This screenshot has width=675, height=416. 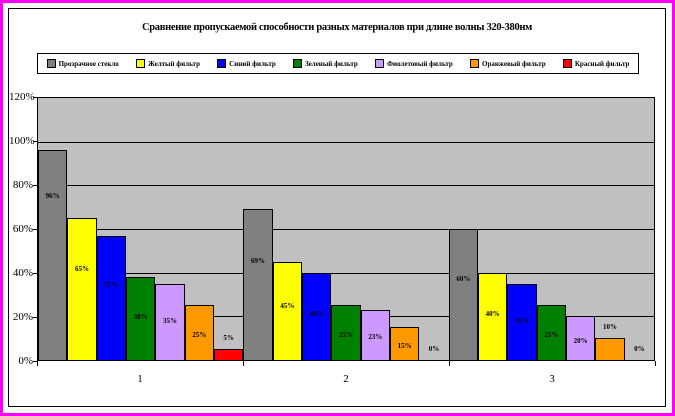 What do you see at coordinates (552, 379) in the screenshot?
I see `x-category-label: 3` at bounding box center [552, 379].